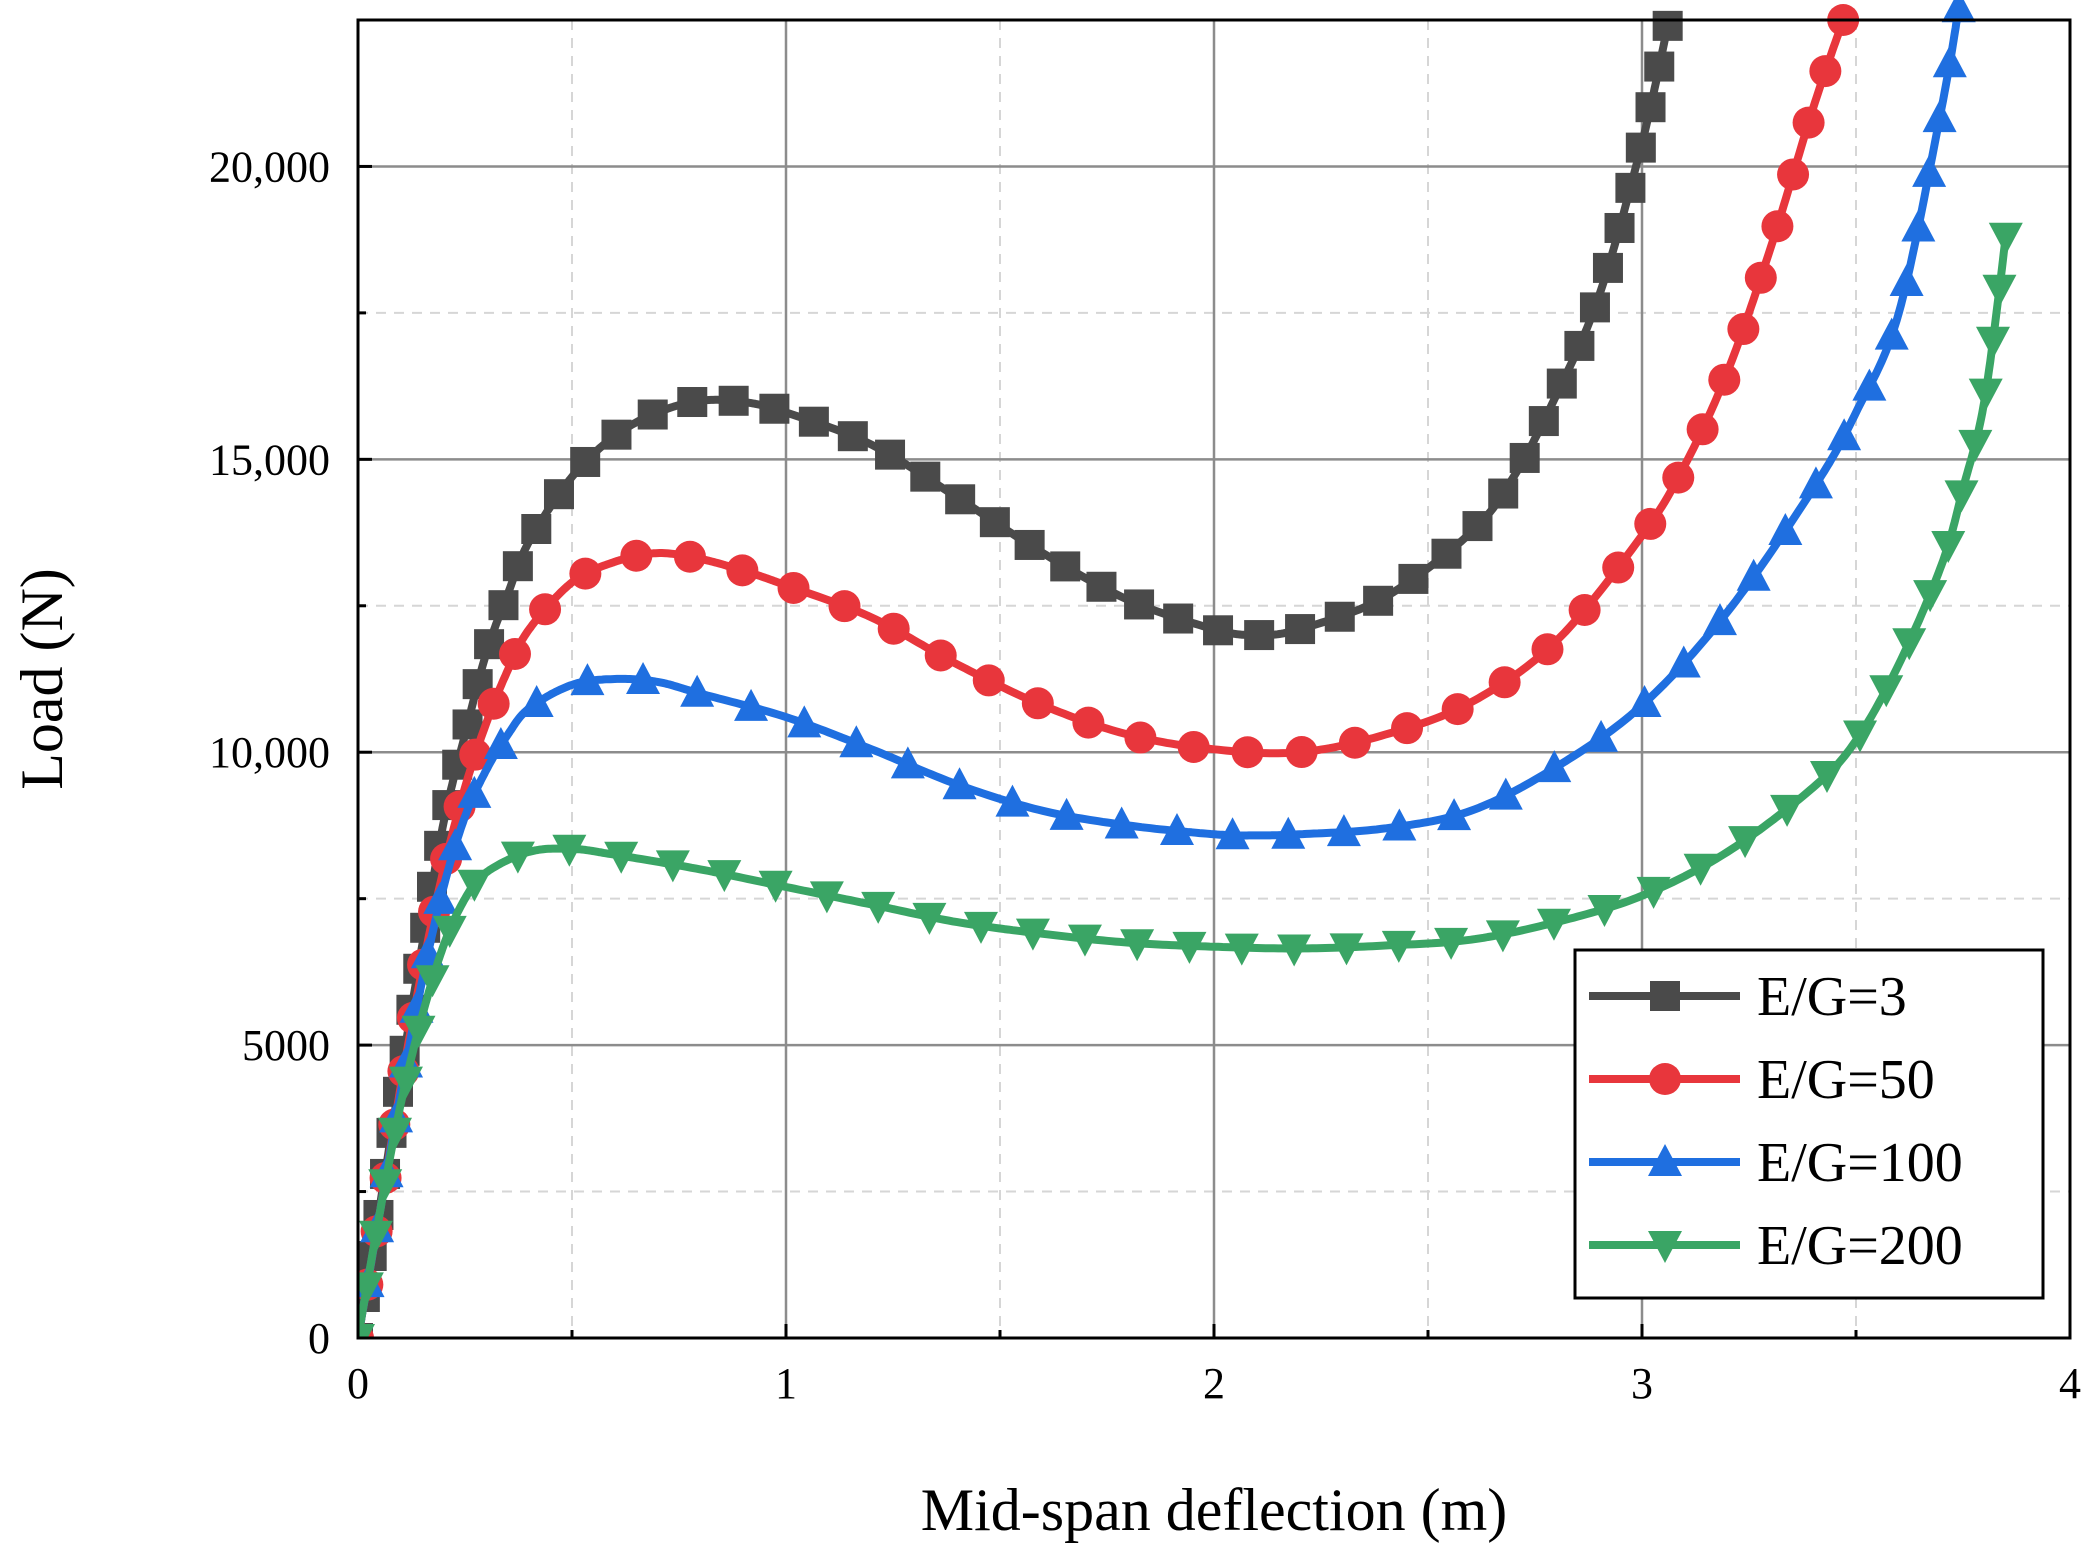  What do you see at coordinates (1809, 1124) in the screenshot?
I see `legend: E/G=3 E/G=50 E/G=100 E/G=200` at bounding box center [1809, 1124].